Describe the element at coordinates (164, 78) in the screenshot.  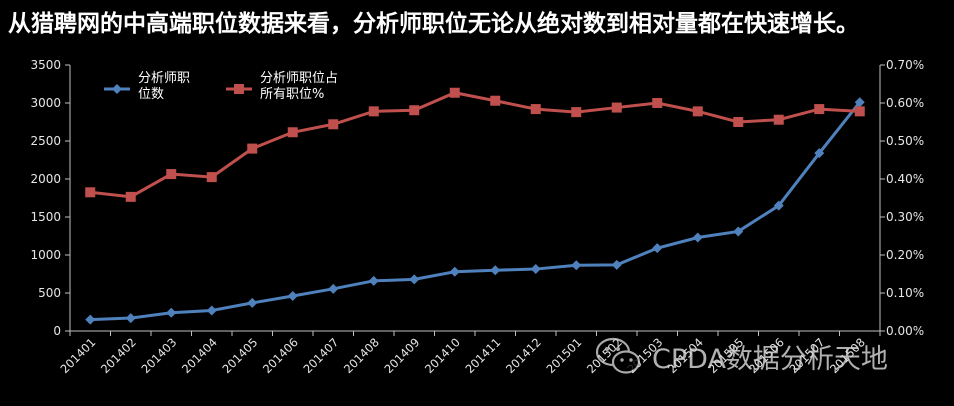
I see `legend-label: 分析师职` at that location.